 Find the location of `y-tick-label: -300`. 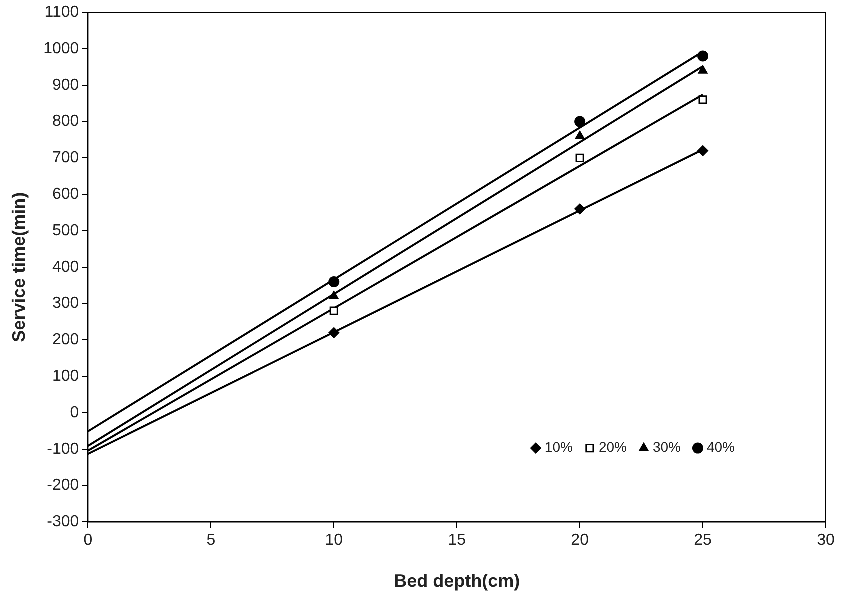

y-tick-label: -300 is located at coordinates (63, 522).